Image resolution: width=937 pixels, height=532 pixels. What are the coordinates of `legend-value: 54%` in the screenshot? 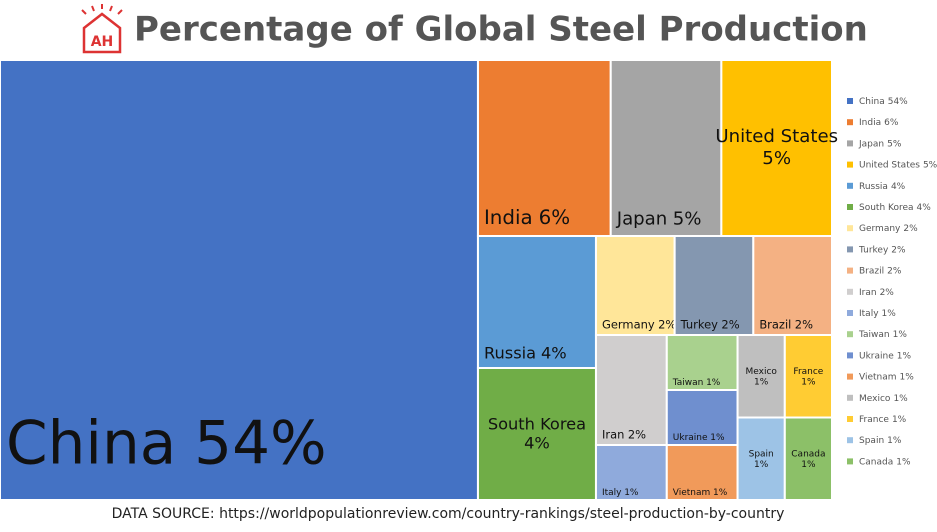 It's located at (898, 102).